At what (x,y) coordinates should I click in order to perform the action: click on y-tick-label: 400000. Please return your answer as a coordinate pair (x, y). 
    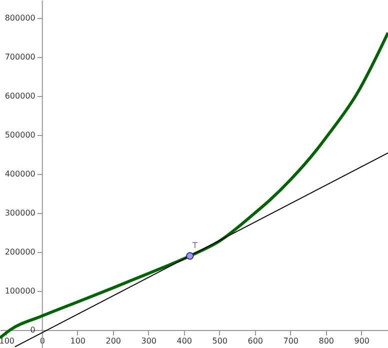
    Looking at the image, I should click on (20, 174).